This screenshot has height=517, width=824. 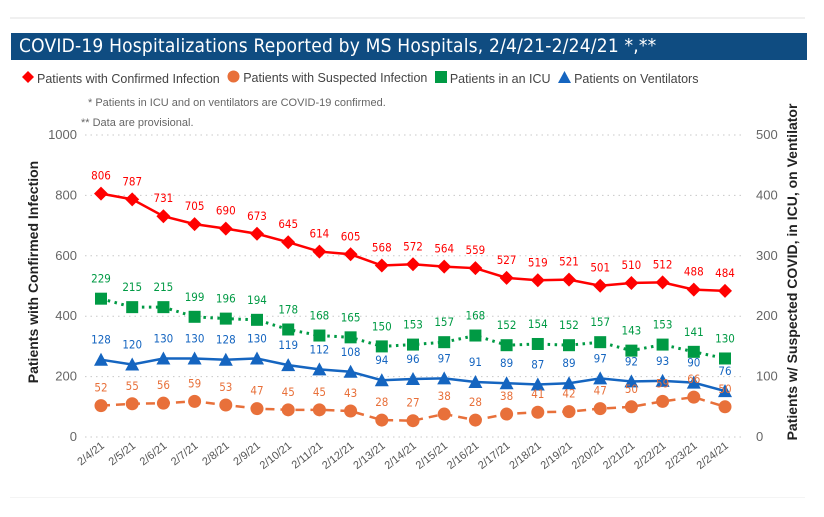 I want to click on data-label: 112, so click(x=320, y=349).